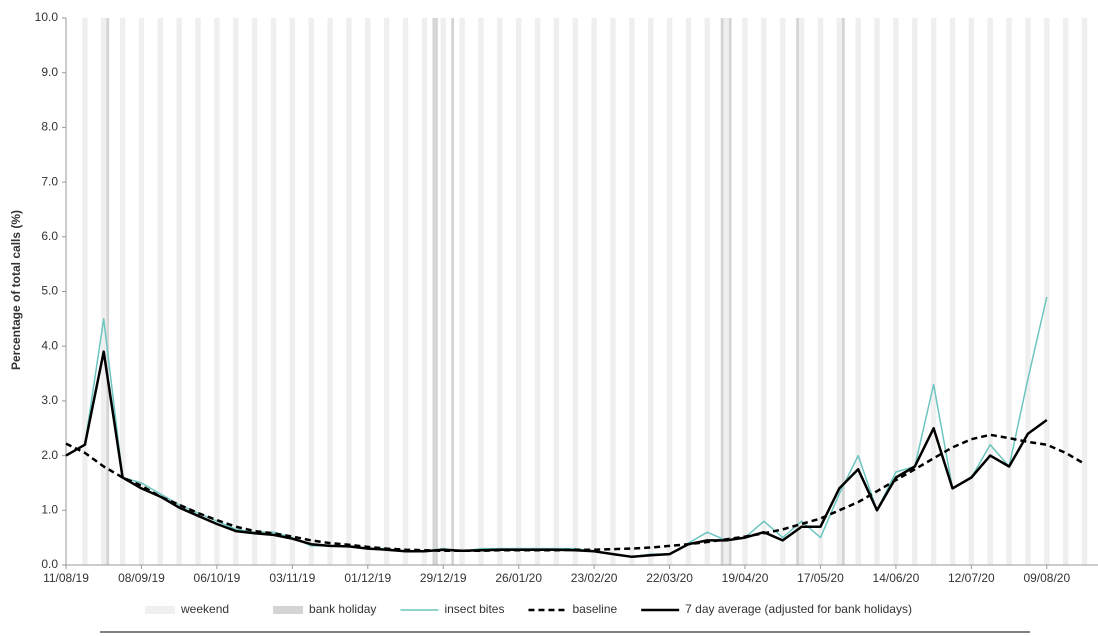  I want to click on x-tick-label: 17/05/20, so click(820, 578).